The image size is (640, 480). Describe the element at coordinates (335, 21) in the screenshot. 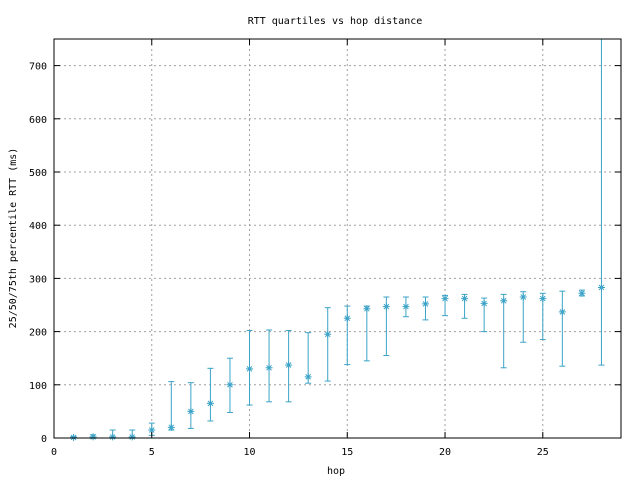

I see `chart-title: RTT quartiles vs hop distance` at that location.